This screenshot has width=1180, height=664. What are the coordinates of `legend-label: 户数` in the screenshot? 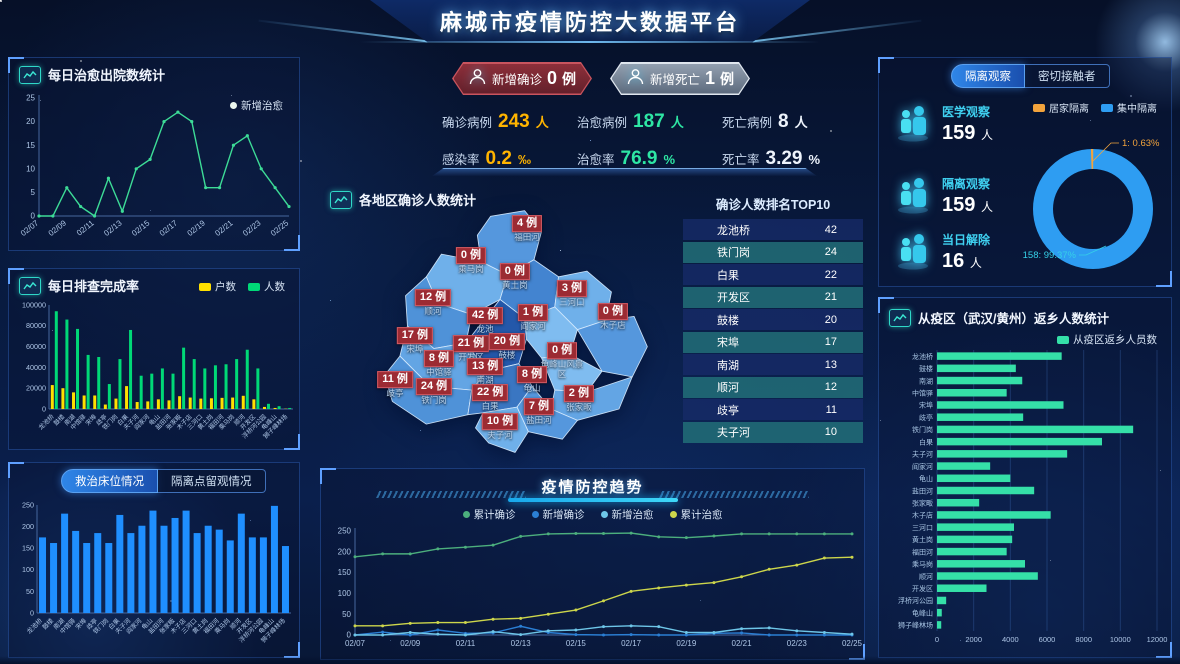 It's located at (225, 287).